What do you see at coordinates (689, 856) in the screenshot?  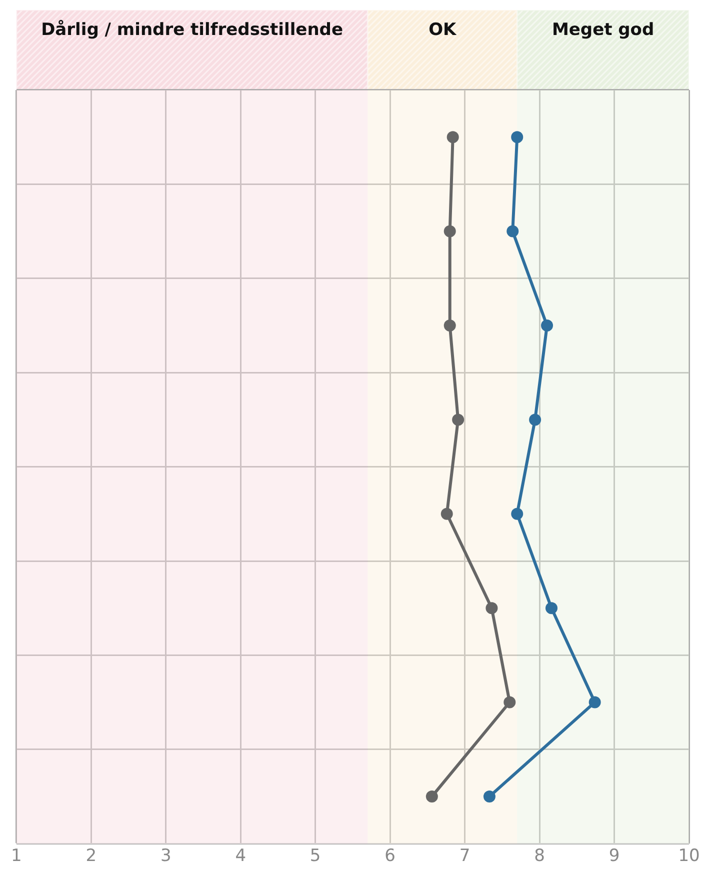 I see `x-tick-label: 10` at bounding box center [689, 856].